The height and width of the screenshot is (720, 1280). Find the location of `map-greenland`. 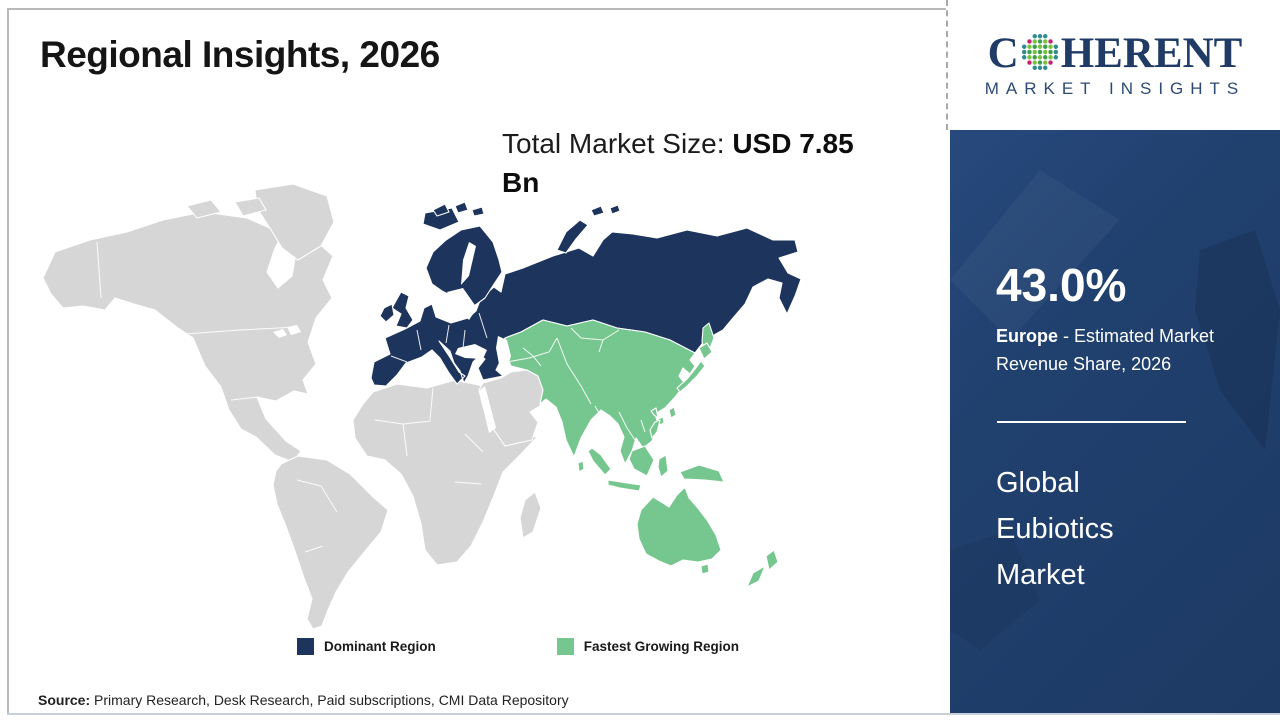

map-greenland is located at coordinates (294, 222).